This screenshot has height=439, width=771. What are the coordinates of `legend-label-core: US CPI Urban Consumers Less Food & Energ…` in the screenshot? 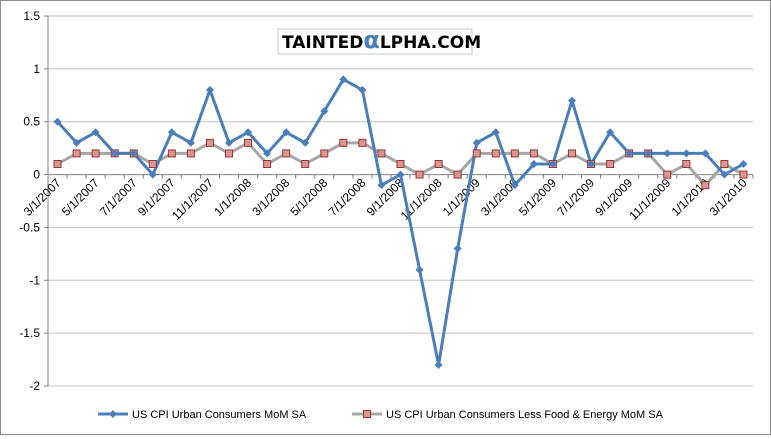 It's located at (525, 415).